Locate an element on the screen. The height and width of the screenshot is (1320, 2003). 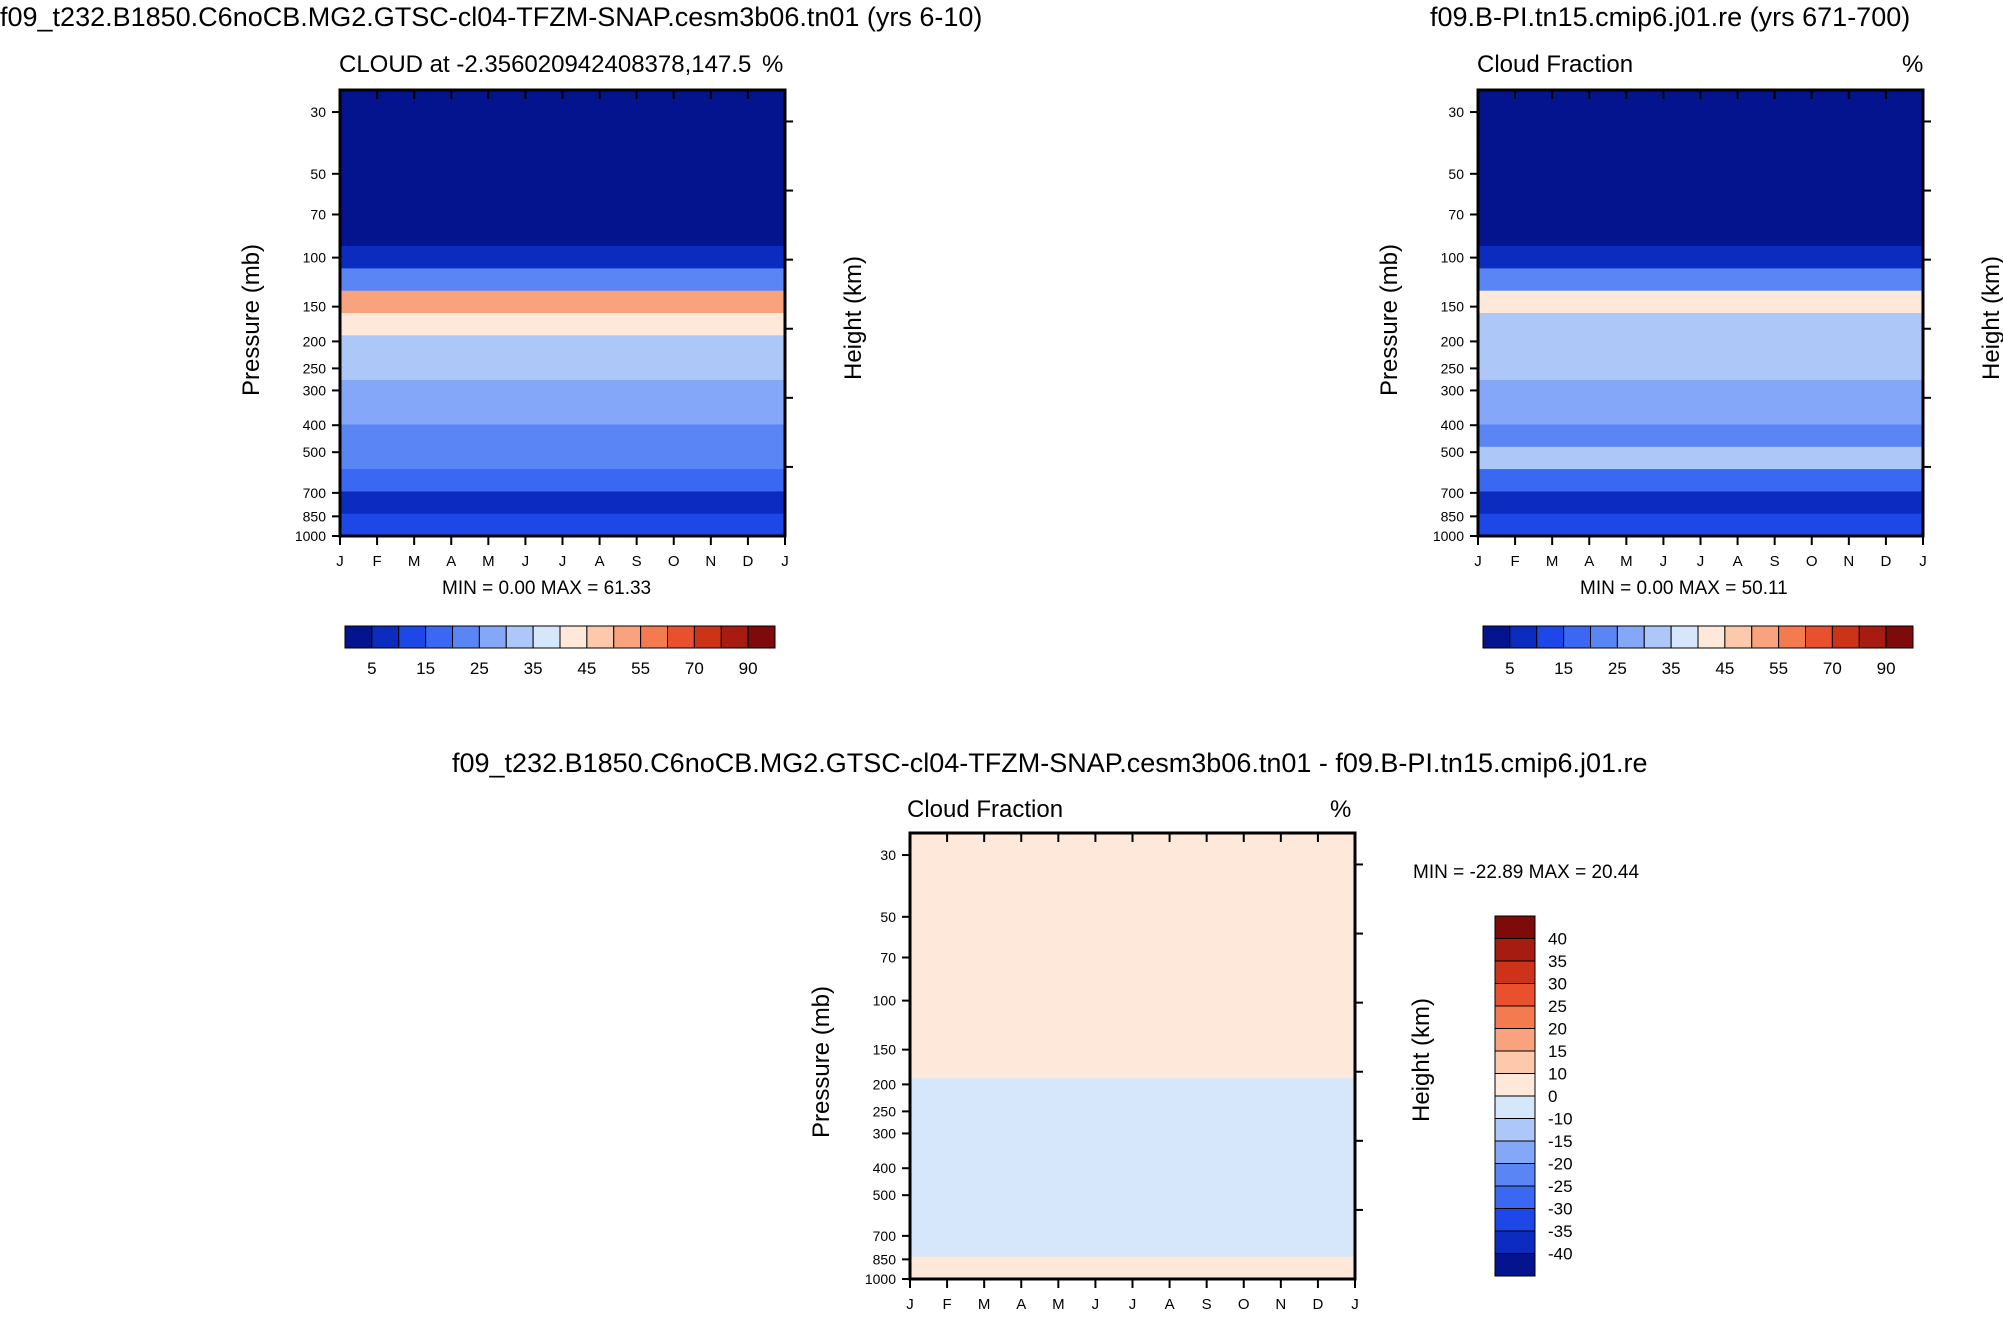
colorbar-label: 55 is located at coordinates (640, 668).